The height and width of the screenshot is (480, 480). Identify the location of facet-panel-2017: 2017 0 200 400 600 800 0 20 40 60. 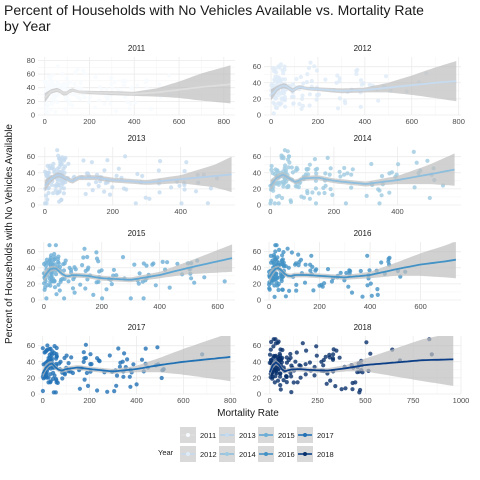
(132, 364).